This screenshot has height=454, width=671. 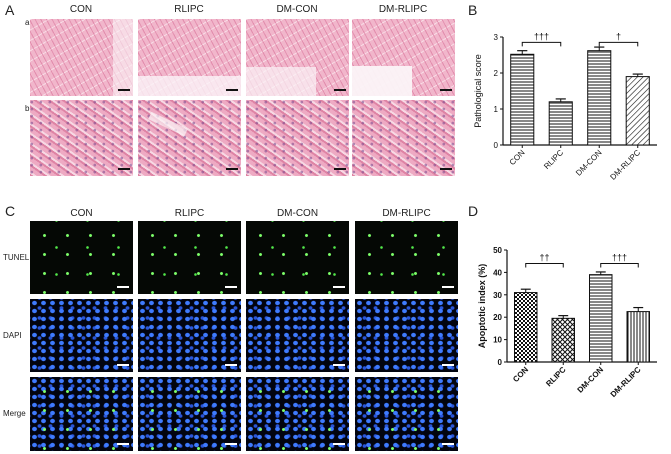 I want to click on he-image-dm-rlipc-b, so click(x=403, y=138).